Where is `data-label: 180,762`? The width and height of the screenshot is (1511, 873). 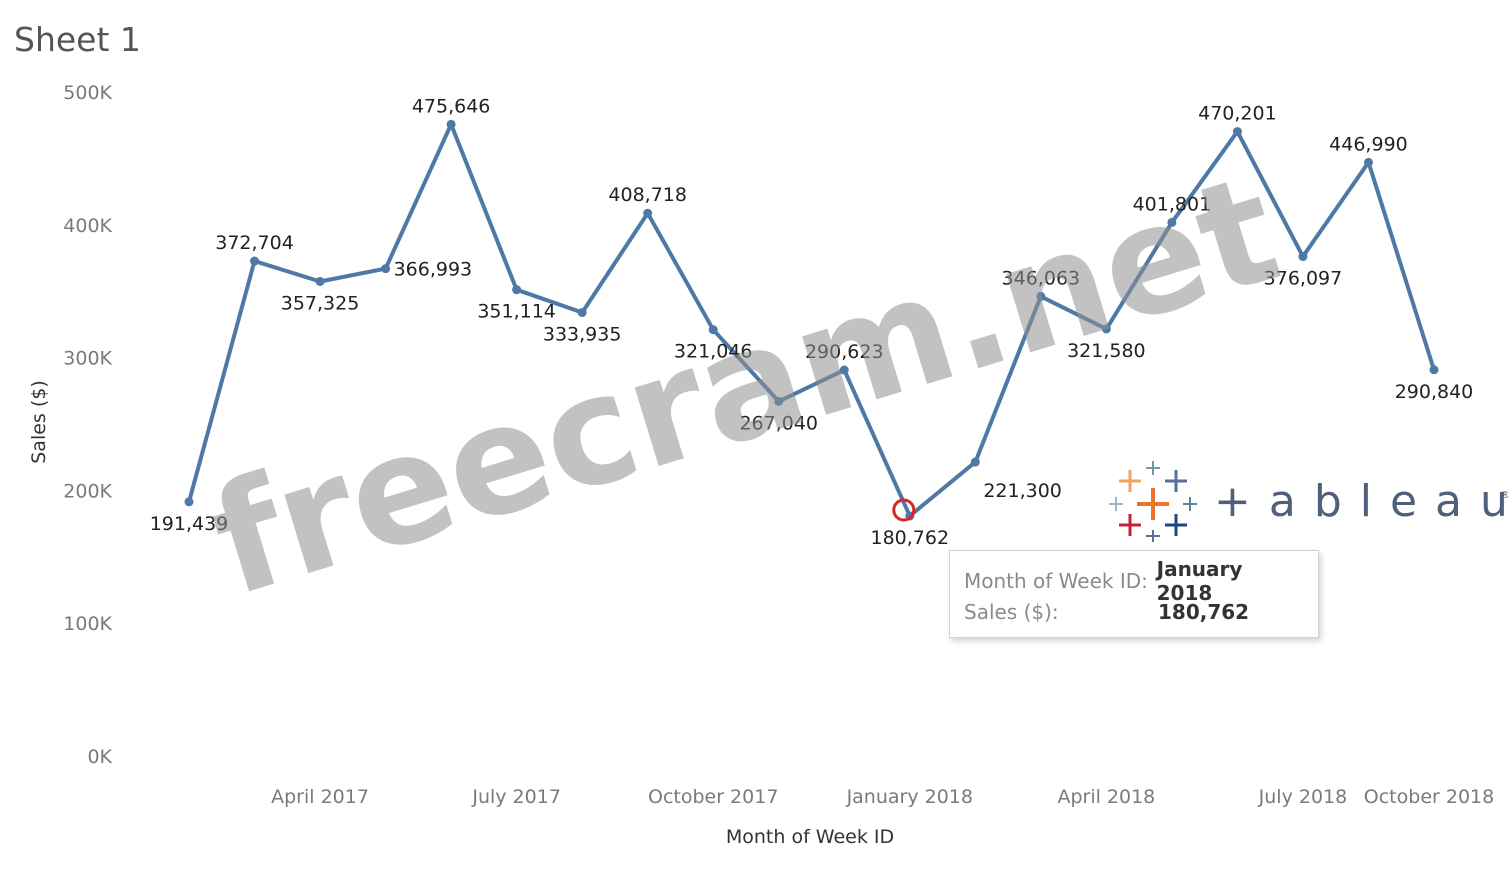 data-label: 180,762 is located at coordinates (910, 538).